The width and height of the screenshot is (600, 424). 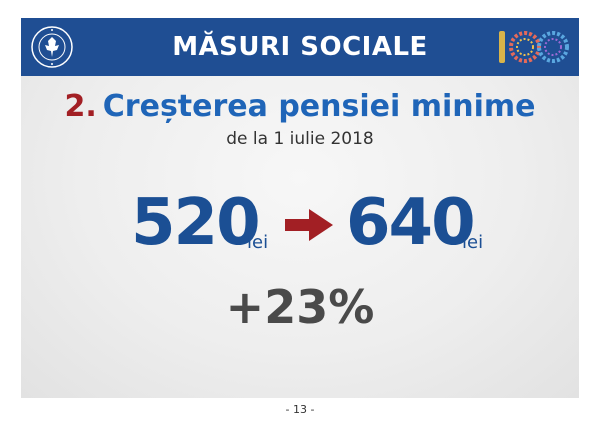 What do you see at coordinates (533, 47) in the screenshot?
I see `romania-centenary-100-logo` at bounding box center [533, 47].